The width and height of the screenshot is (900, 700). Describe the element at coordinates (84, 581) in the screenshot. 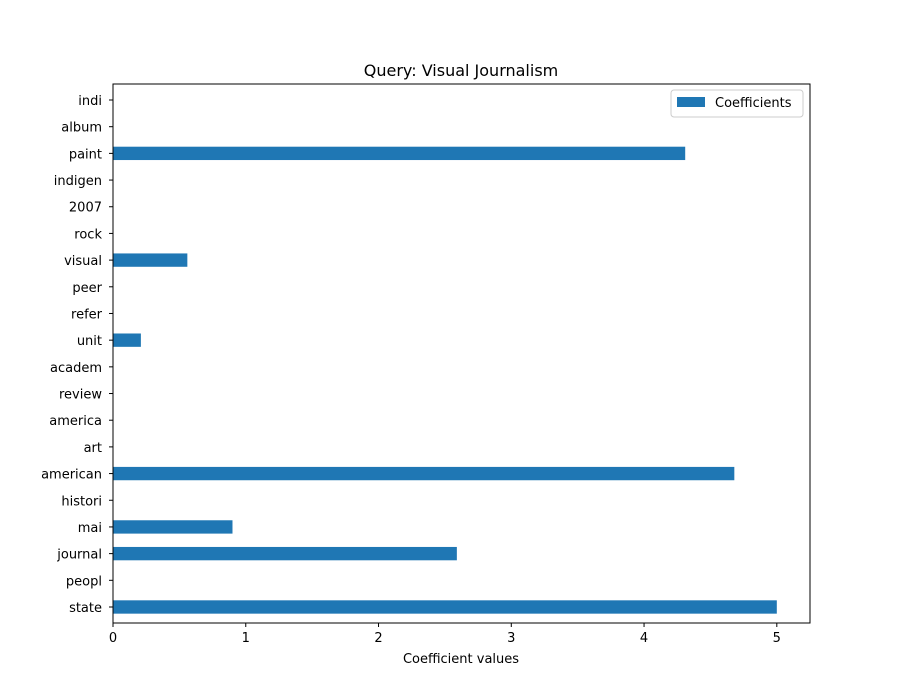

I see `y-tick-label: peopl` at that location.